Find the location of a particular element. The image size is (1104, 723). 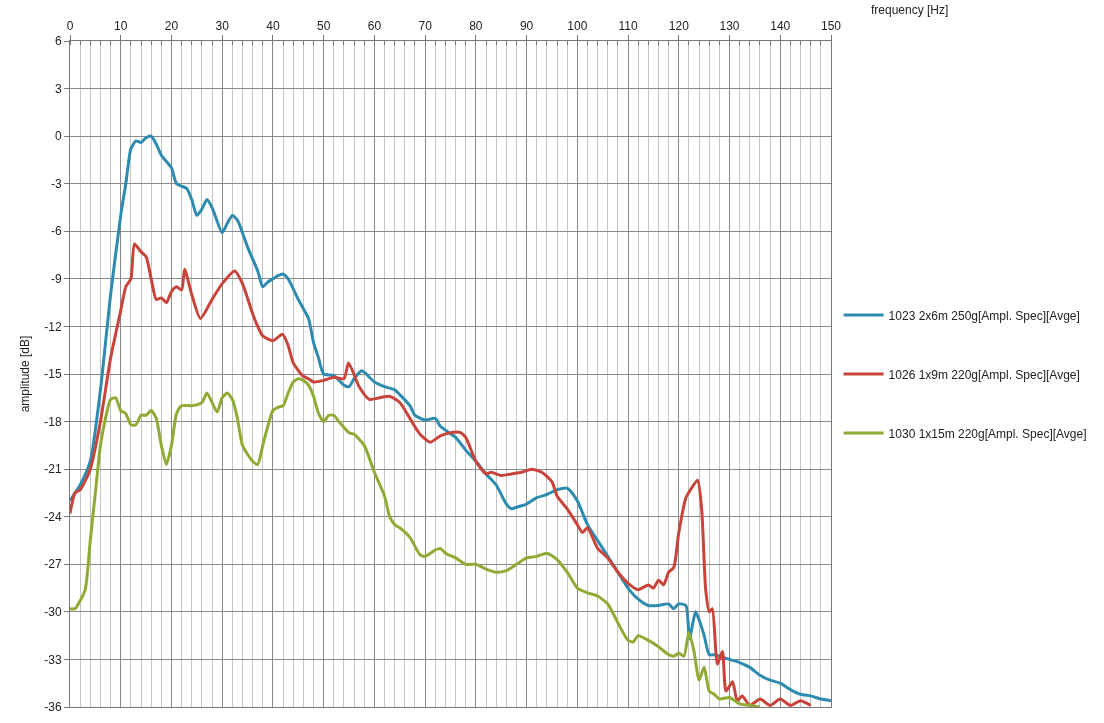

y-tick-label: 3 is located at coordinates (58, 88).